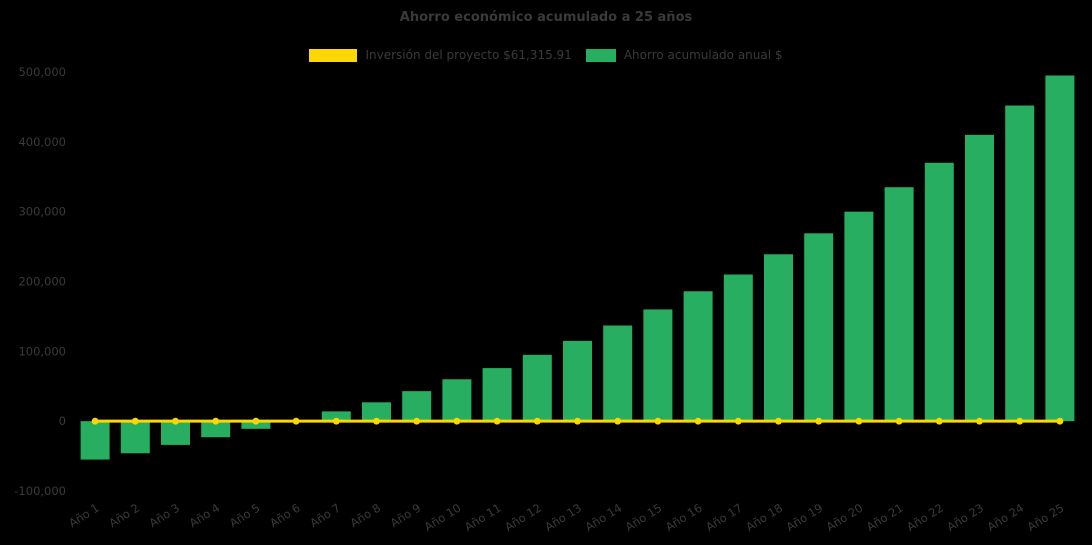  What do you see at coordinates (885, 517) in the screenshot?
I see `x-axis-tick-label: Año 21` at bounding box center [885, 517].